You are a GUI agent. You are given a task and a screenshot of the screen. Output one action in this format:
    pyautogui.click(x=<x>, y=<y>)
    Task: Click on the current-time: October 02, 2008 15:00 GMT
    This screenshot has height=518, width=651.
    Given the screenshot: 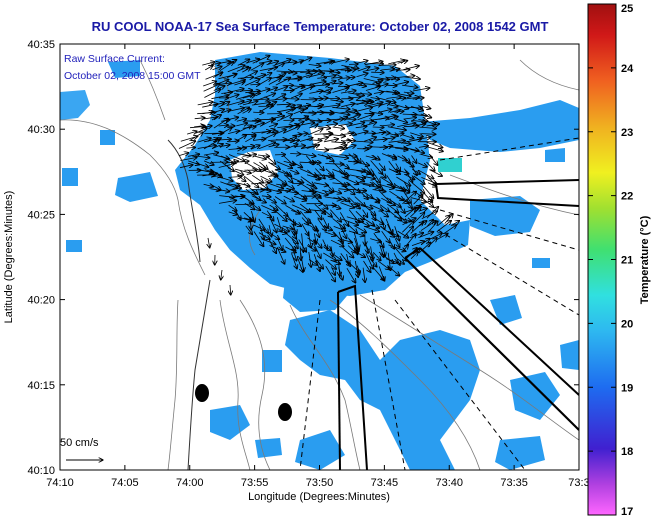 What is the action you would take?
    pyautogui.click(x=132, y=76)
    